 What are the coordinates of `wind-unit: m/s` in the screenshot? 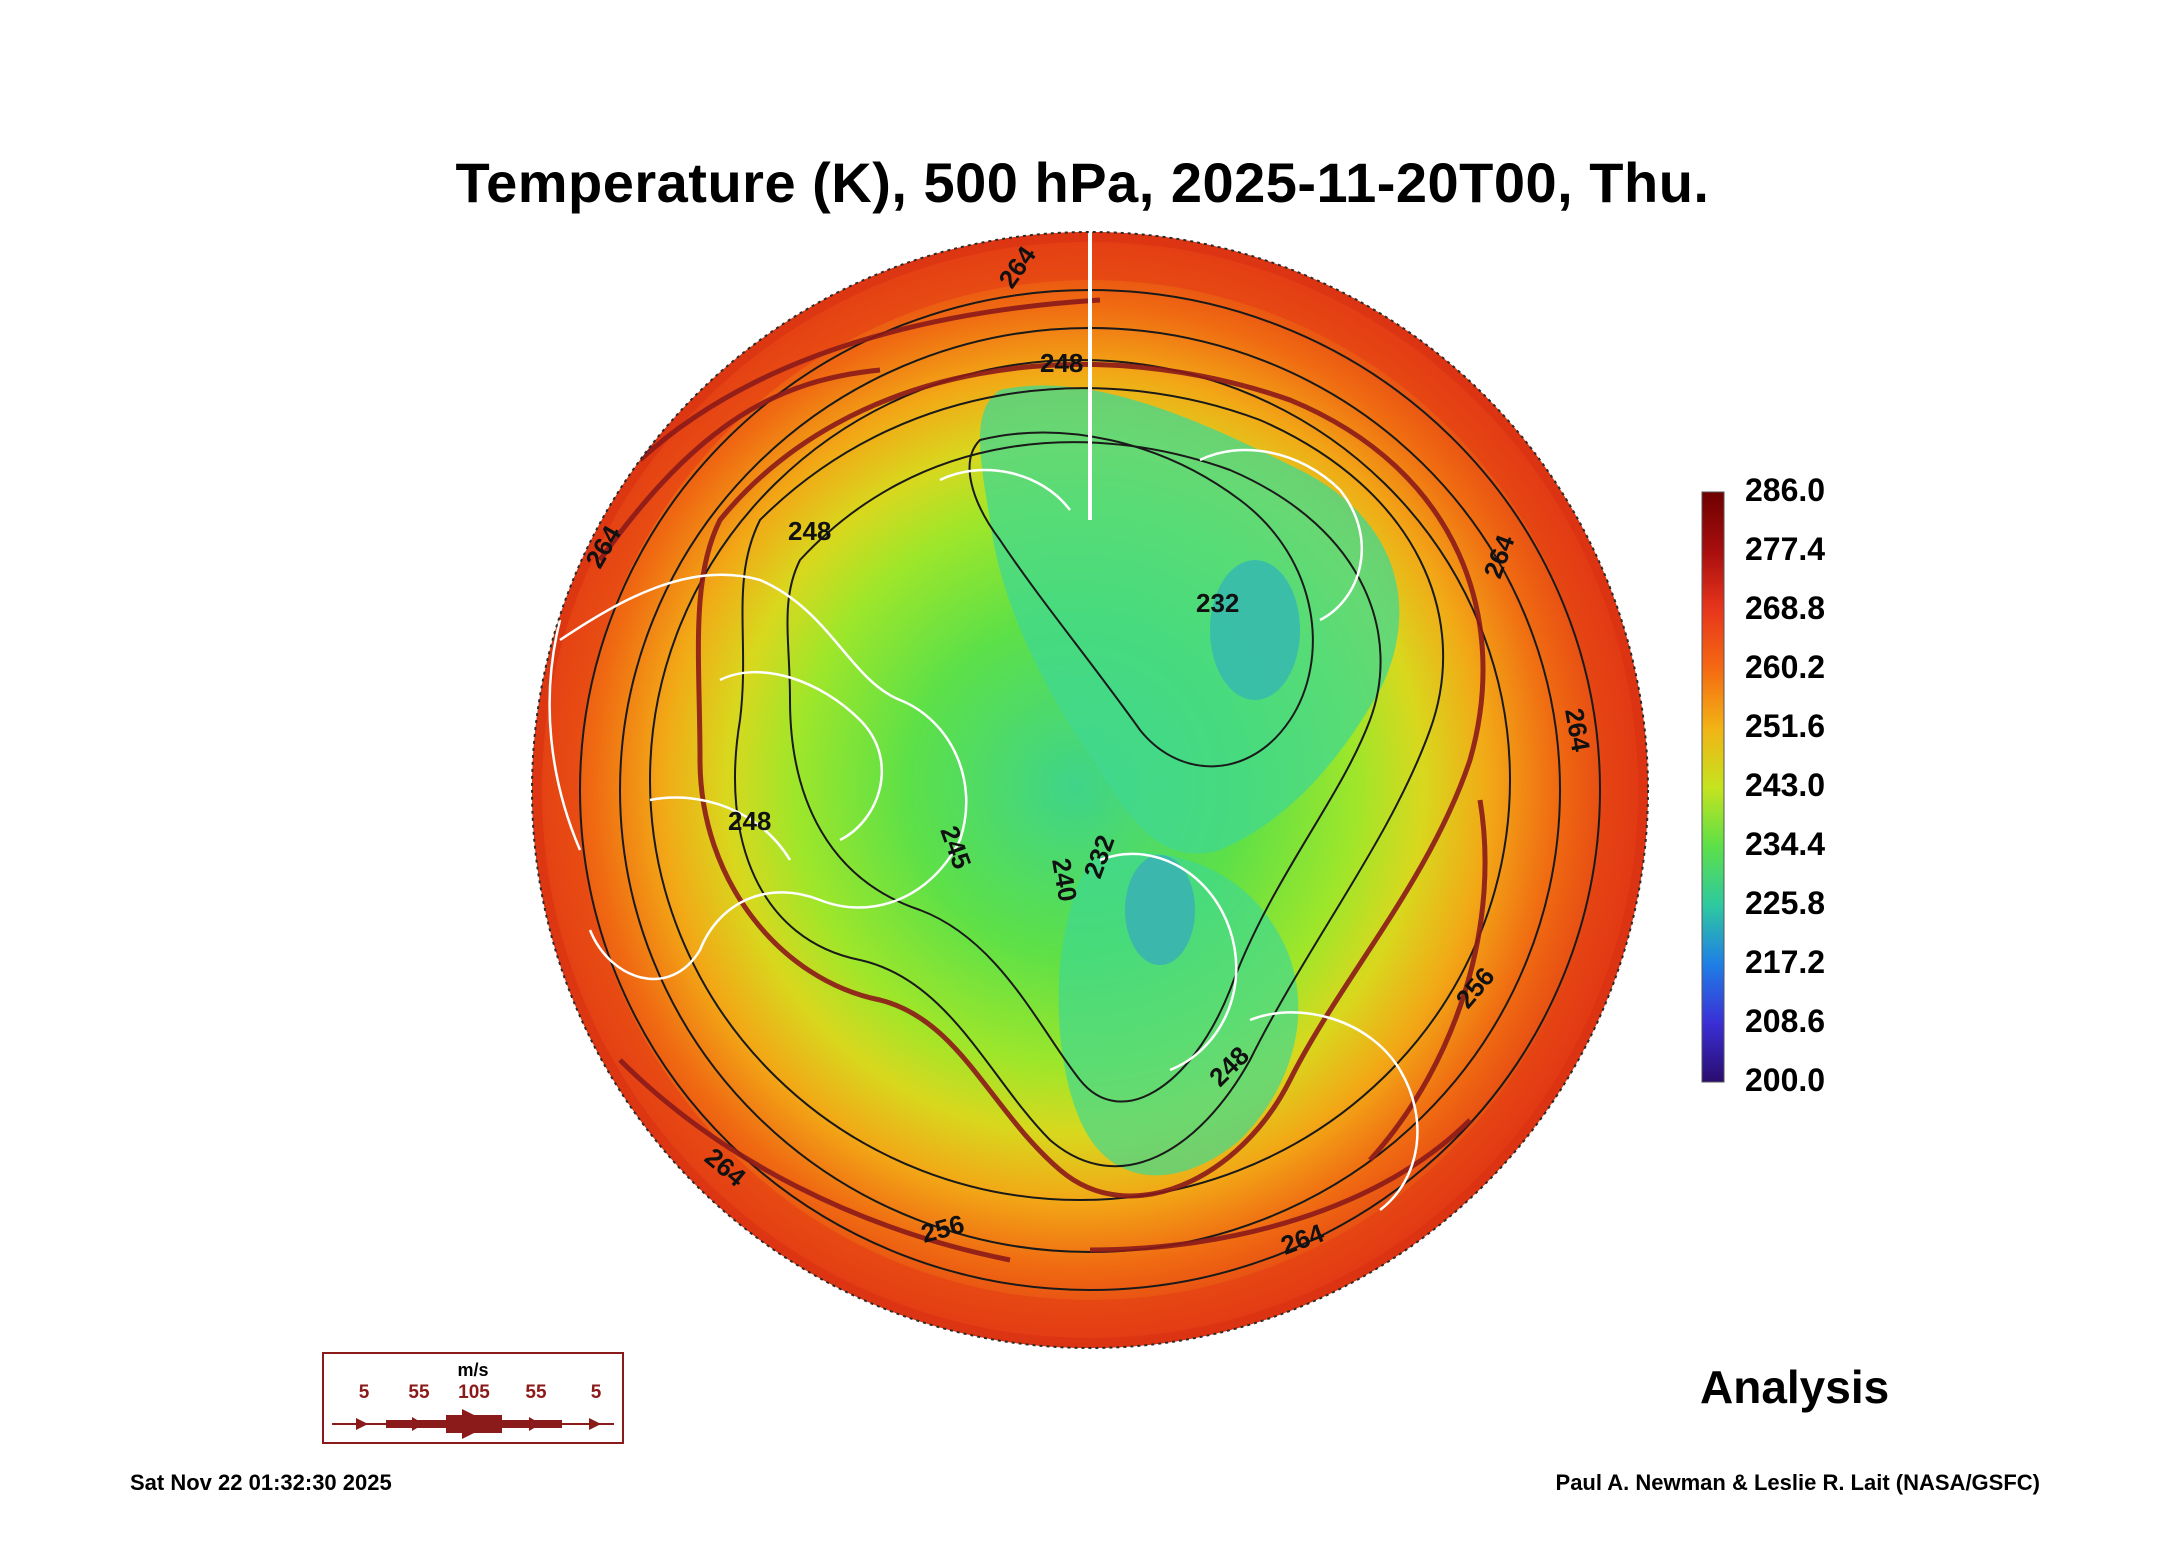 It's located at (473, 1370).